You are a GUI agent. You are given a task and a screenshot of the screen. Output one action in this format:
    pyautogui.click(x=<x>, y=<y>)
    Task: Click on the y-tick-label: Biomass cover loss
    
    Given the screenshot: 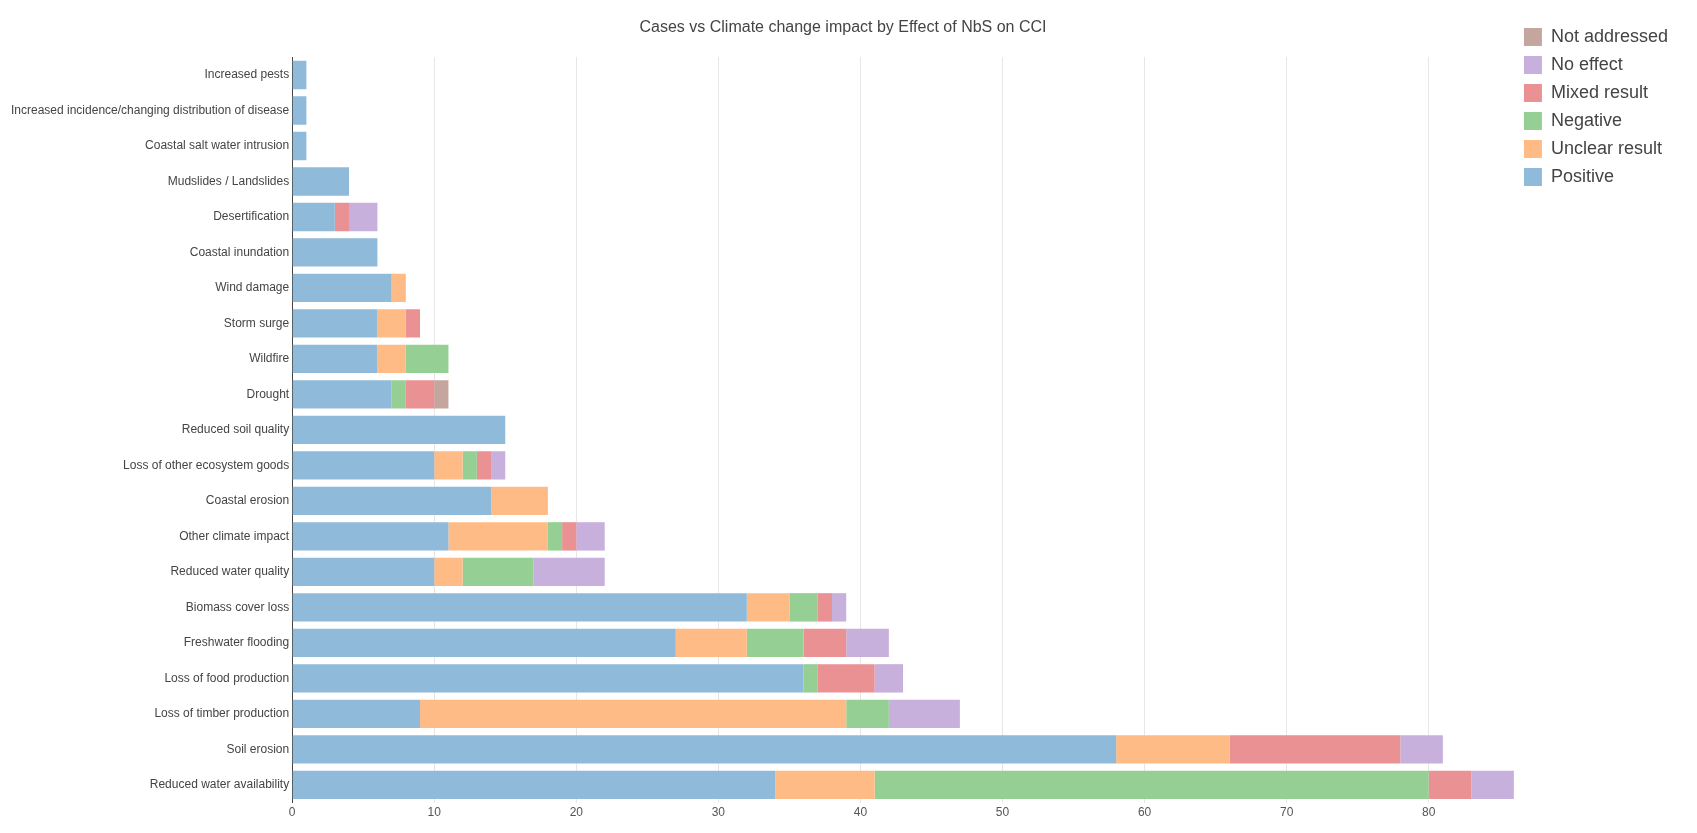 What is the action you would take?
    pyautogui.click(x=237, y=606)
    